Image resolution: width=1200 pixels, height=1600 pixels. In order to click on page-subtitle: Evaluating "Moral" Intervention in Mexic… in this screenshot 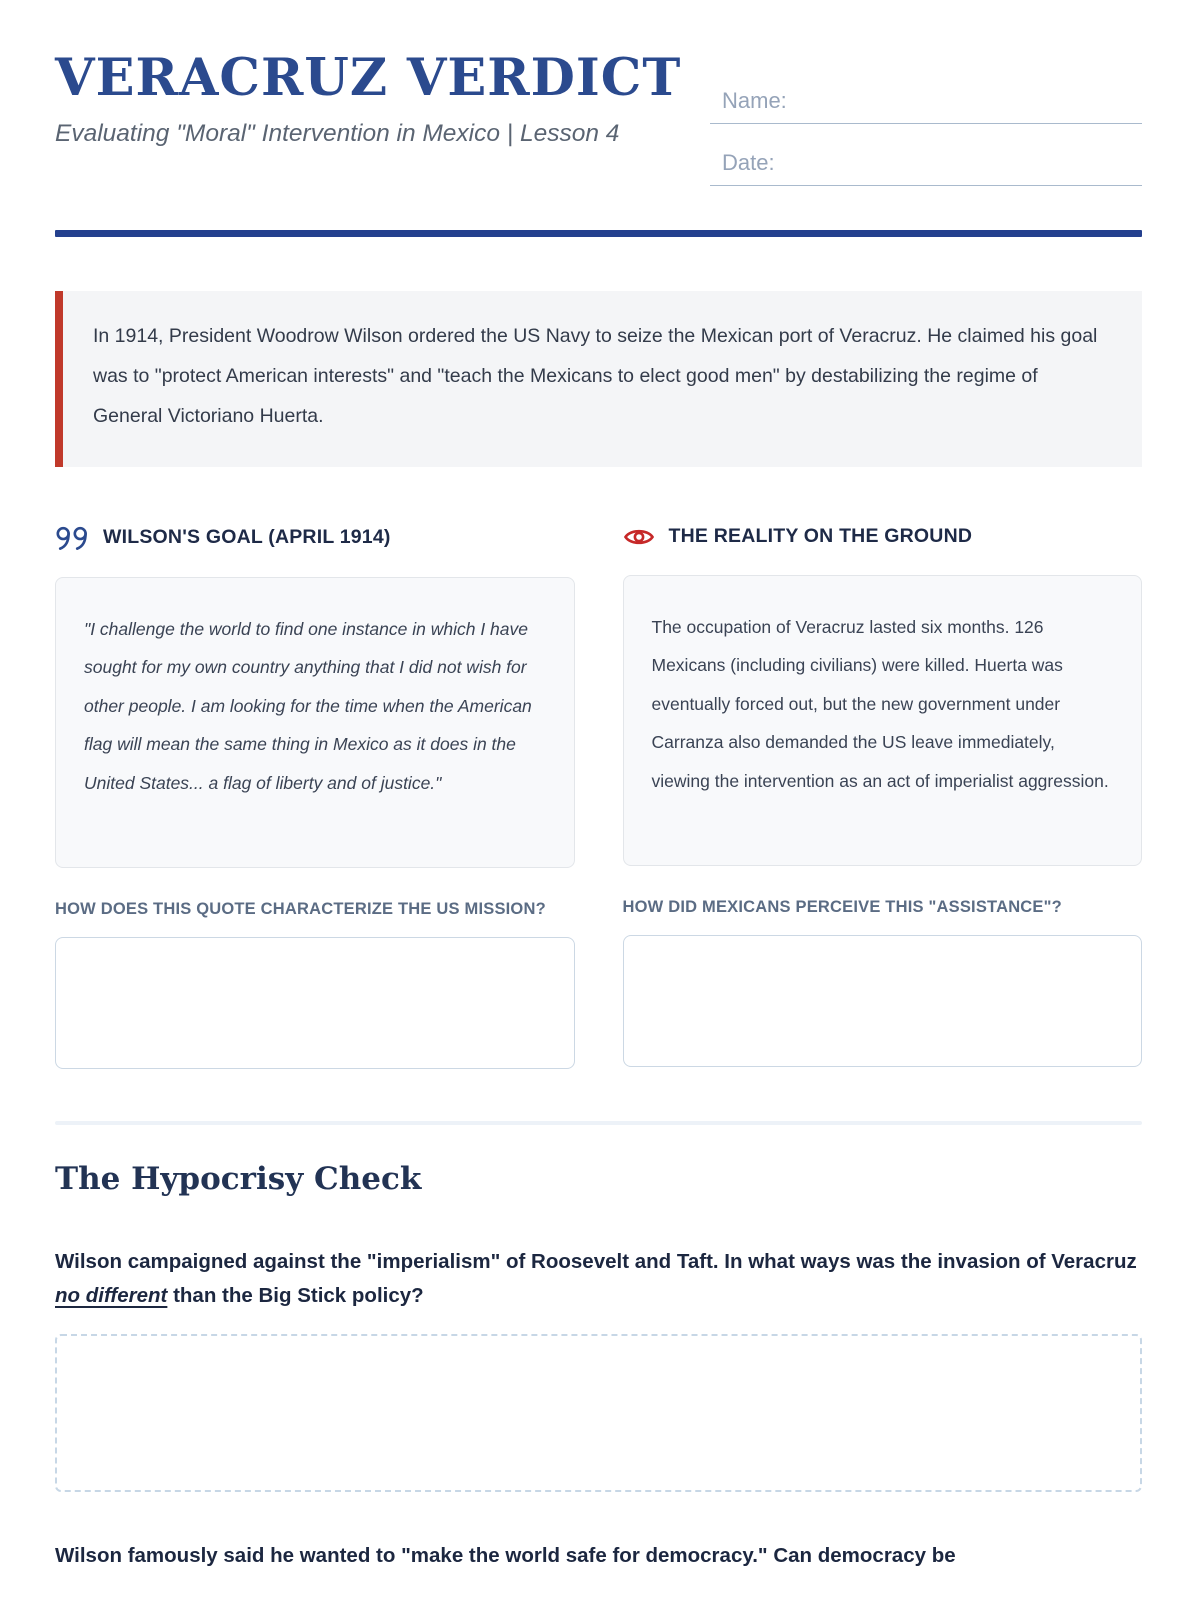, I will do `click(337, 134)`.